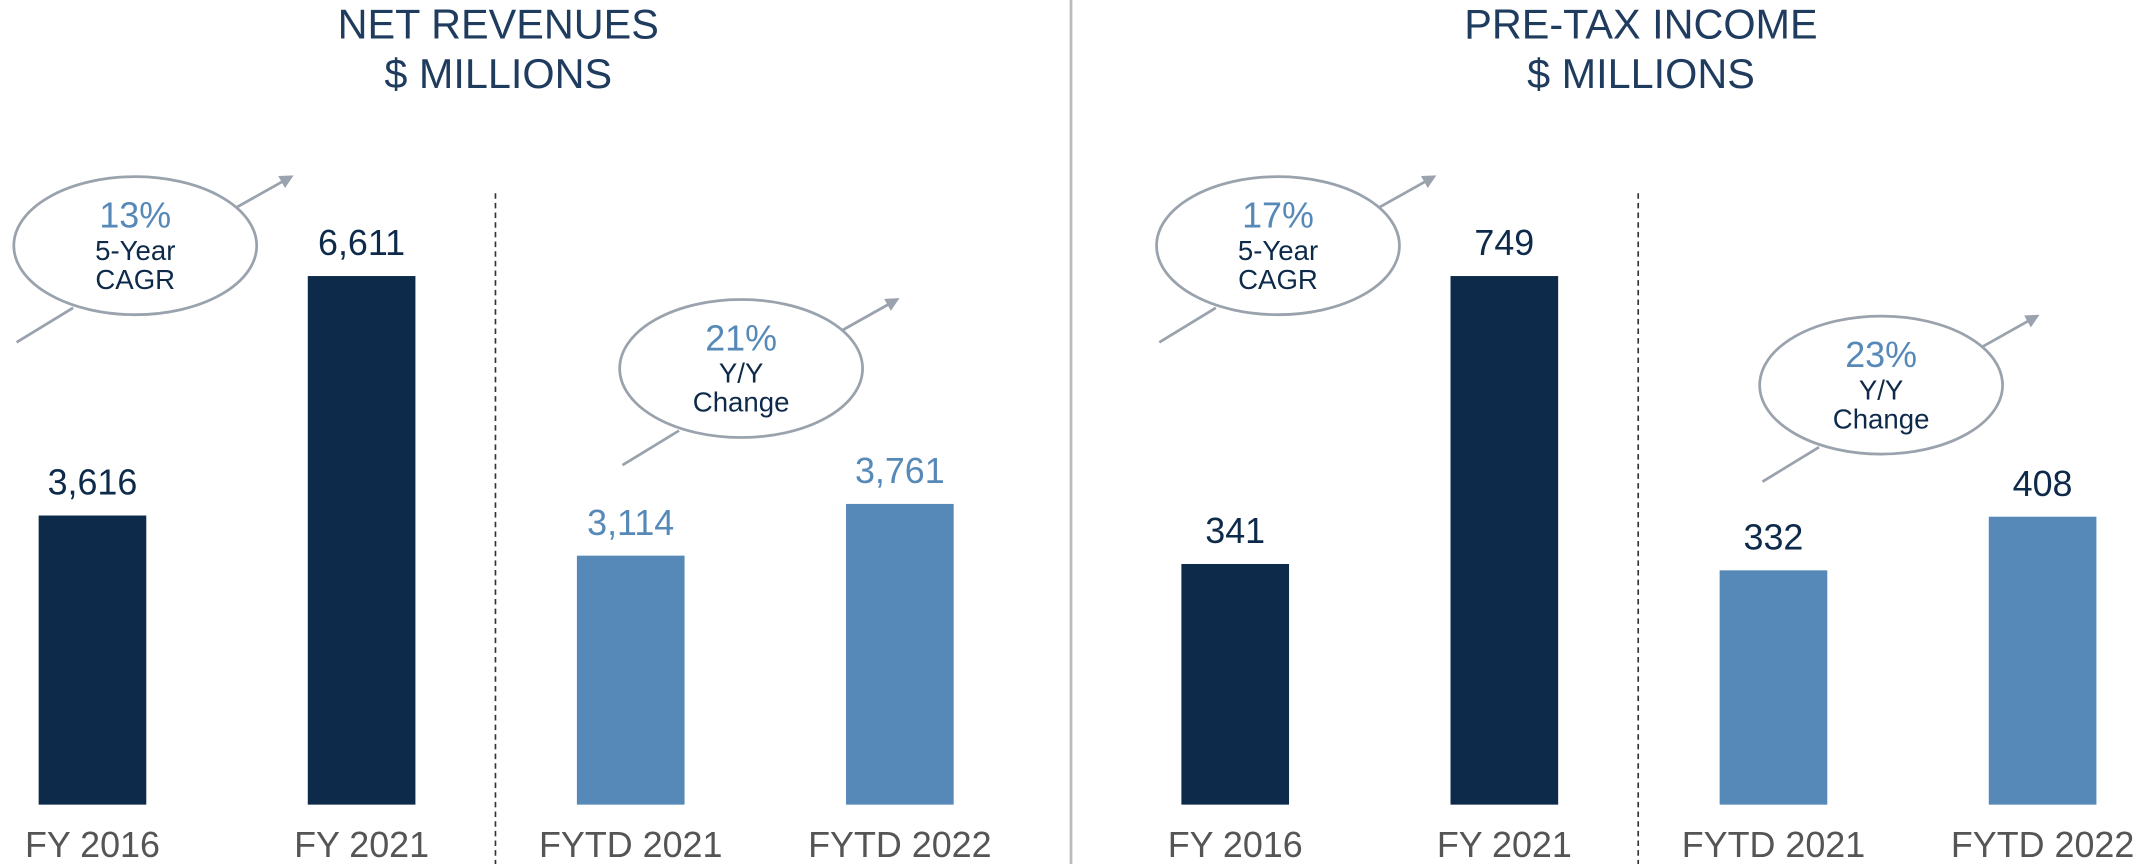 This screenshot has height=864, width=2153. I want to click on value-label: 6,611, so click(361, 243).